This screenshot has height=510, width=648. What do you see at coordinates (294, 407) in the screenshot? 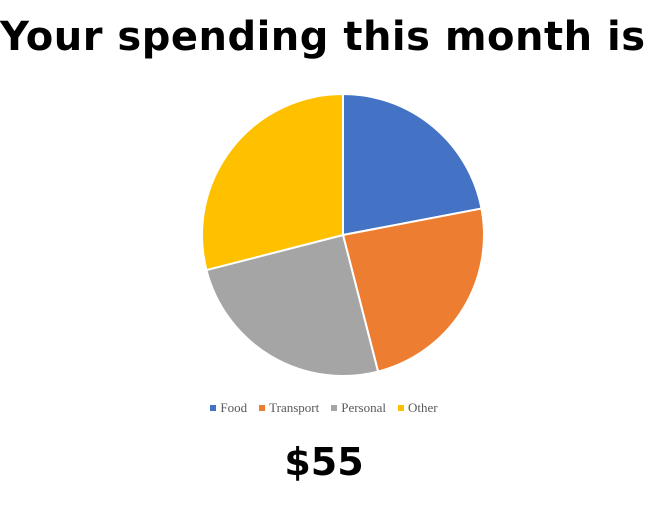
I see `legend-label-transport: Transport` at bounding box center [294, 407].